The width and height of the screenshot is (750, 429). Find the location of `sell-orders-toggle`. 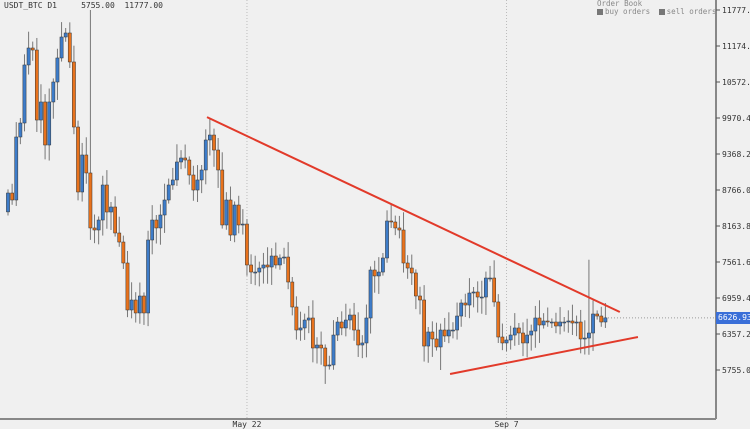

sell-orders-toggle is located at coordinates (661, 12).